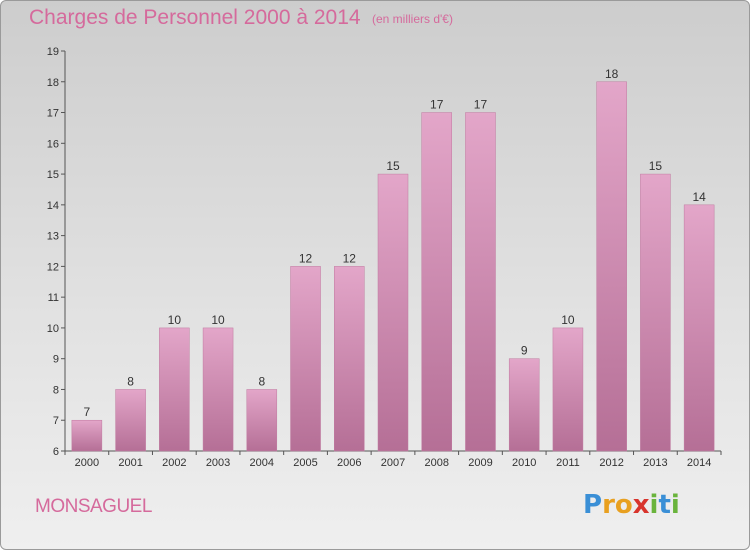  I want to click on logo-letter: t, so click(664, 505).